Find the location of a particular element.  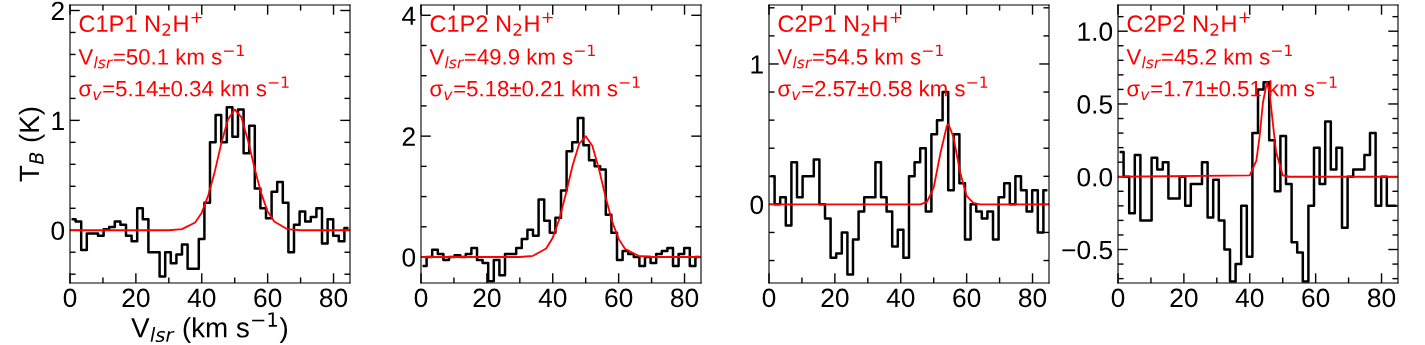

annotation: σ$_{v}$=2.57±0.58 km s$^{−1}$ is located at coordinates (883, 88).